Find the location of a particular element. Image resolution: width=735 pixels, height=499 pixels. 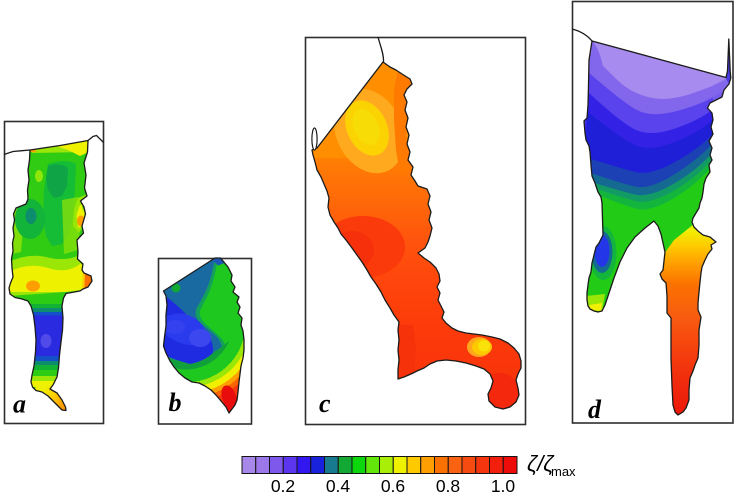

svg-text: 0.8 is located at coordinates (448, 486).